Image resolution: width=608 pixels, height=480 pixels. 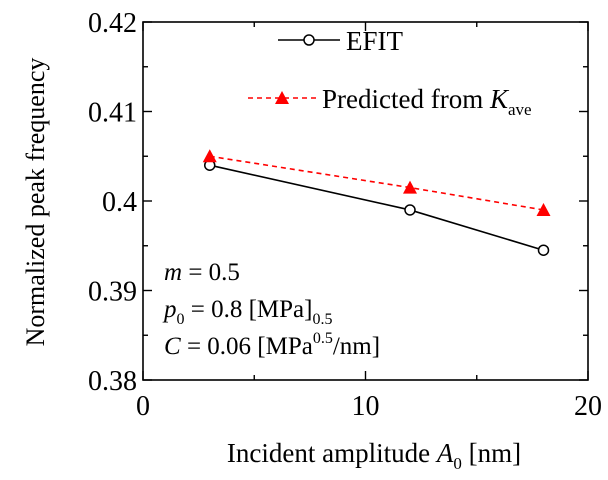 I want to click on legend: EFIT Predicted from Kave, so click(x=390, y=72).